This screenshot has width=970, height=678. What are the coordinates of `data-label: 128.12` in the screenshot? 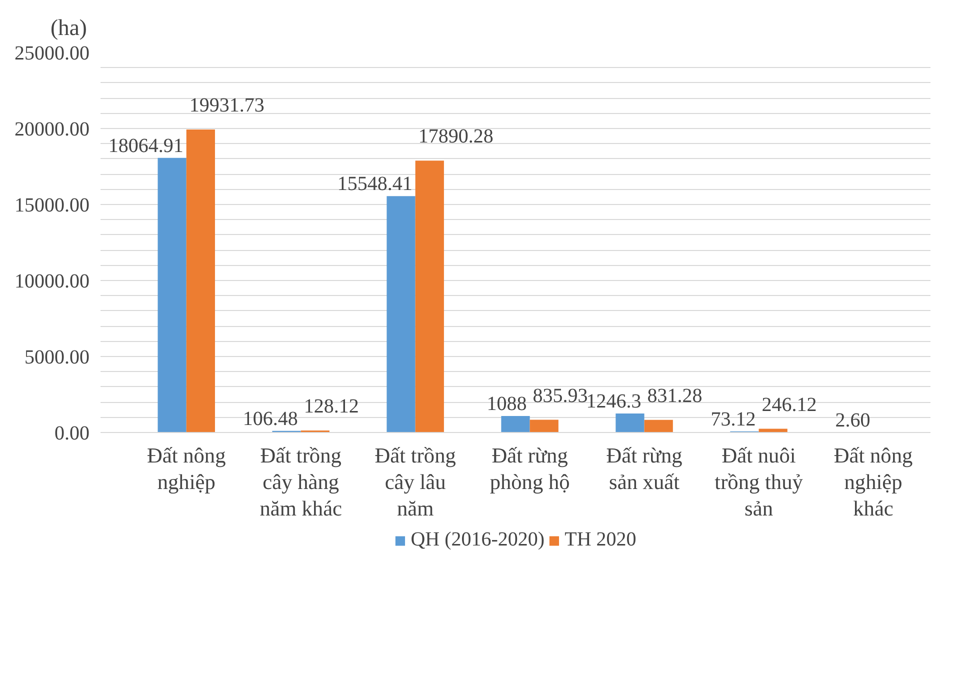 It's located at (331, 407).